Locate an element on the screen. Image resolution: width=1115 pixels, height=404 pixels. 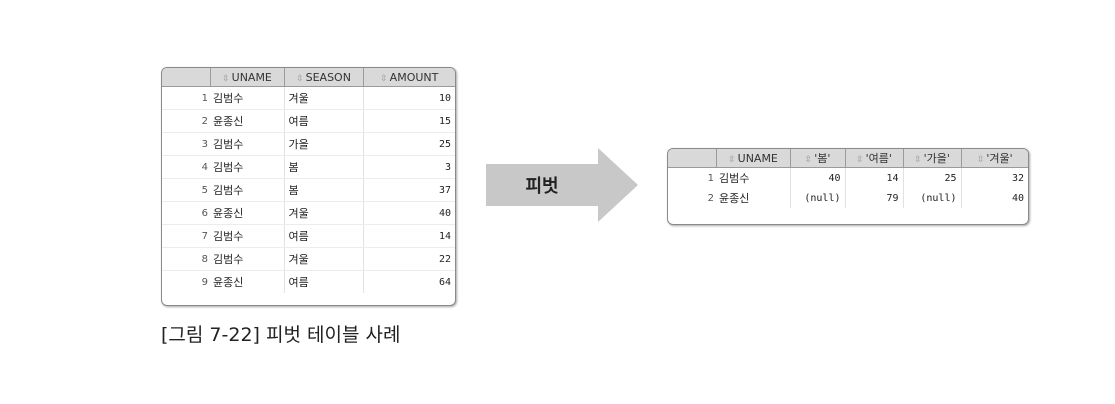
table-row: 6 윤종신 겨울 40 is located at coordinates (308, 213).